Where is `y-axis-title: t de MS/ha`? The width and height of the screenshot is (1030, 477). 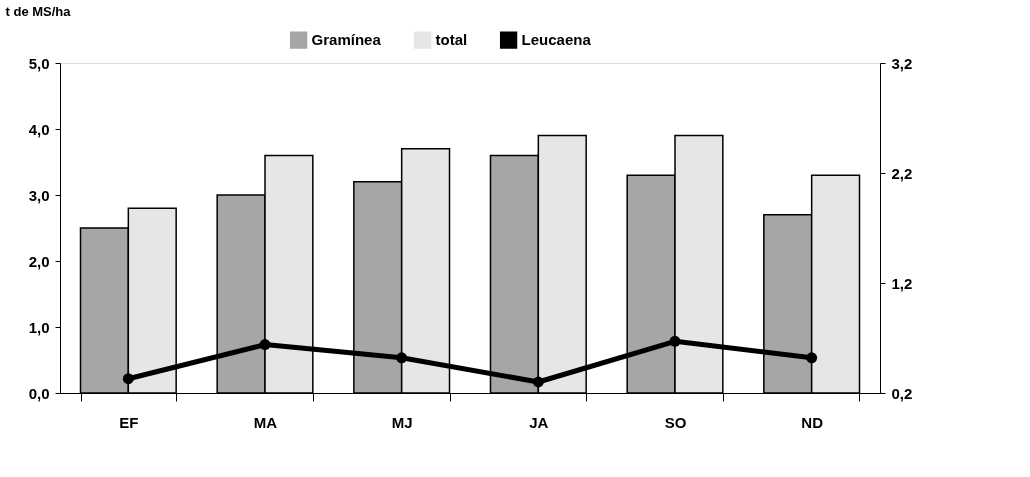
y-axis-title: t de MS/ha is located at coordinates (38, 11).